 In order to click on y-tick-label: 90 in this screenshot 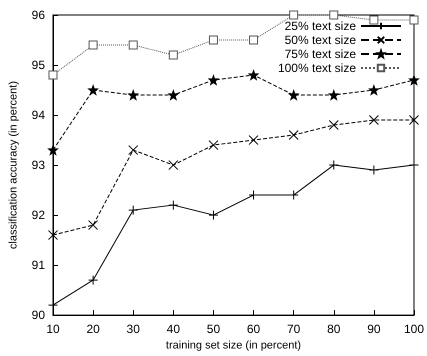, I will do `click(39, 315)`.